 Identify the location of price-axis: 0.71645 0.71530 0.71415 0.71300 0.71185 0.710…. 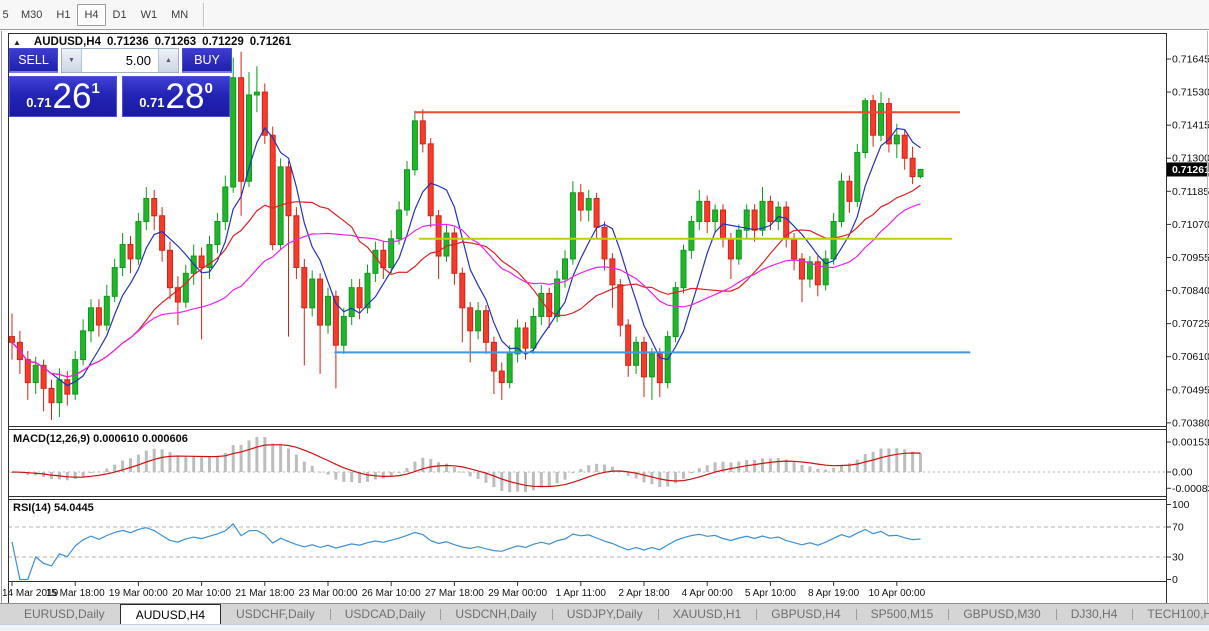
(1187, 320).